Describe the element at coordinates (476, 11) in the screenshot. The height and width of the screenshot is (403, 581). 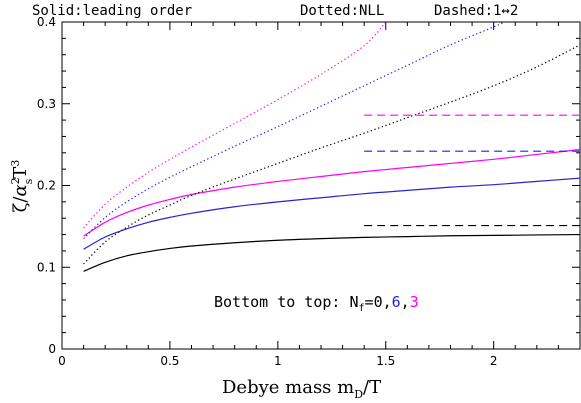
I see `legend-dashed-text: Dashed:1↔2` at that location.